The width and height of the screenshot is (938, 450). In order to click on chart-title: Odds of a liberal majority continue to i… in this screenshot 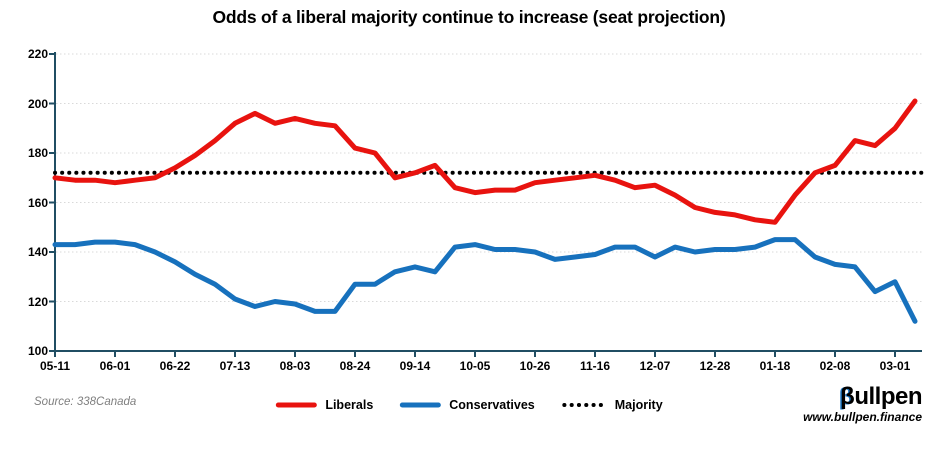, I will do `click(469, 17)`.